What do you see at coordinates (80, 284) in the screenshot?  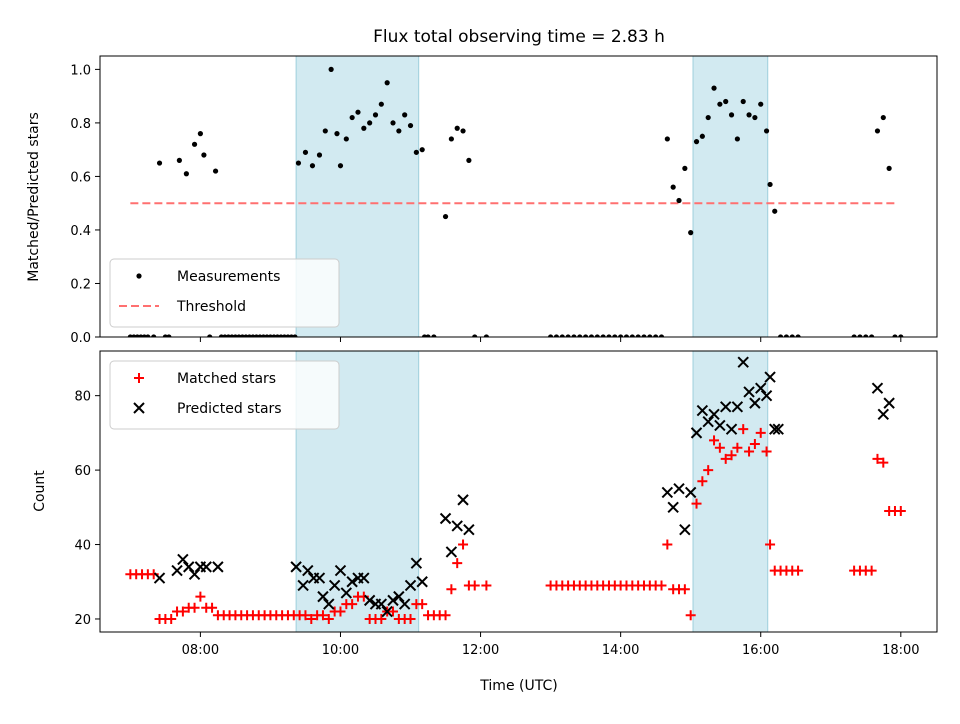 I see `top-y-tick-label: 0.2` at bounding box center [80, 284].